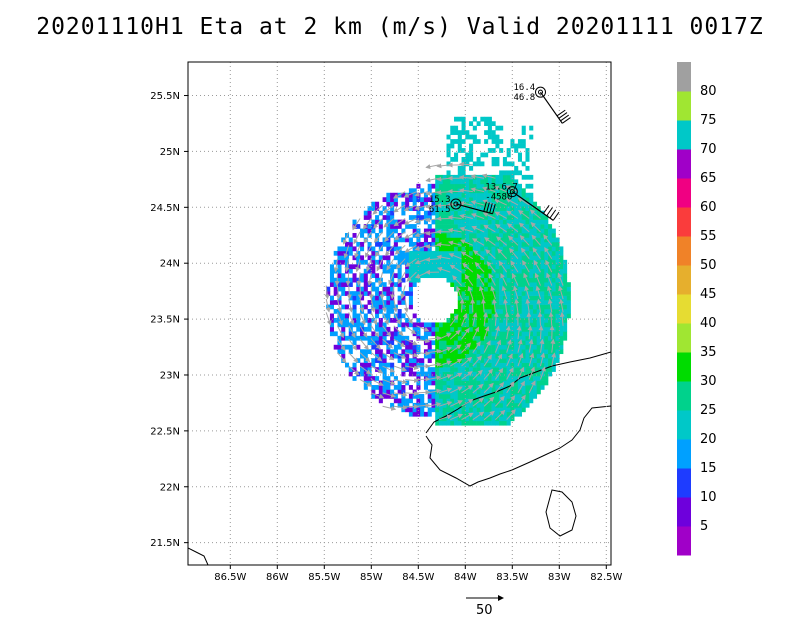 The width and height of the screenshot is (800, 618). What do you see at coordinates (418, 577) in the screenshot?
I see `x-tick-label: 84.5W` at bounding box center [418, 577].